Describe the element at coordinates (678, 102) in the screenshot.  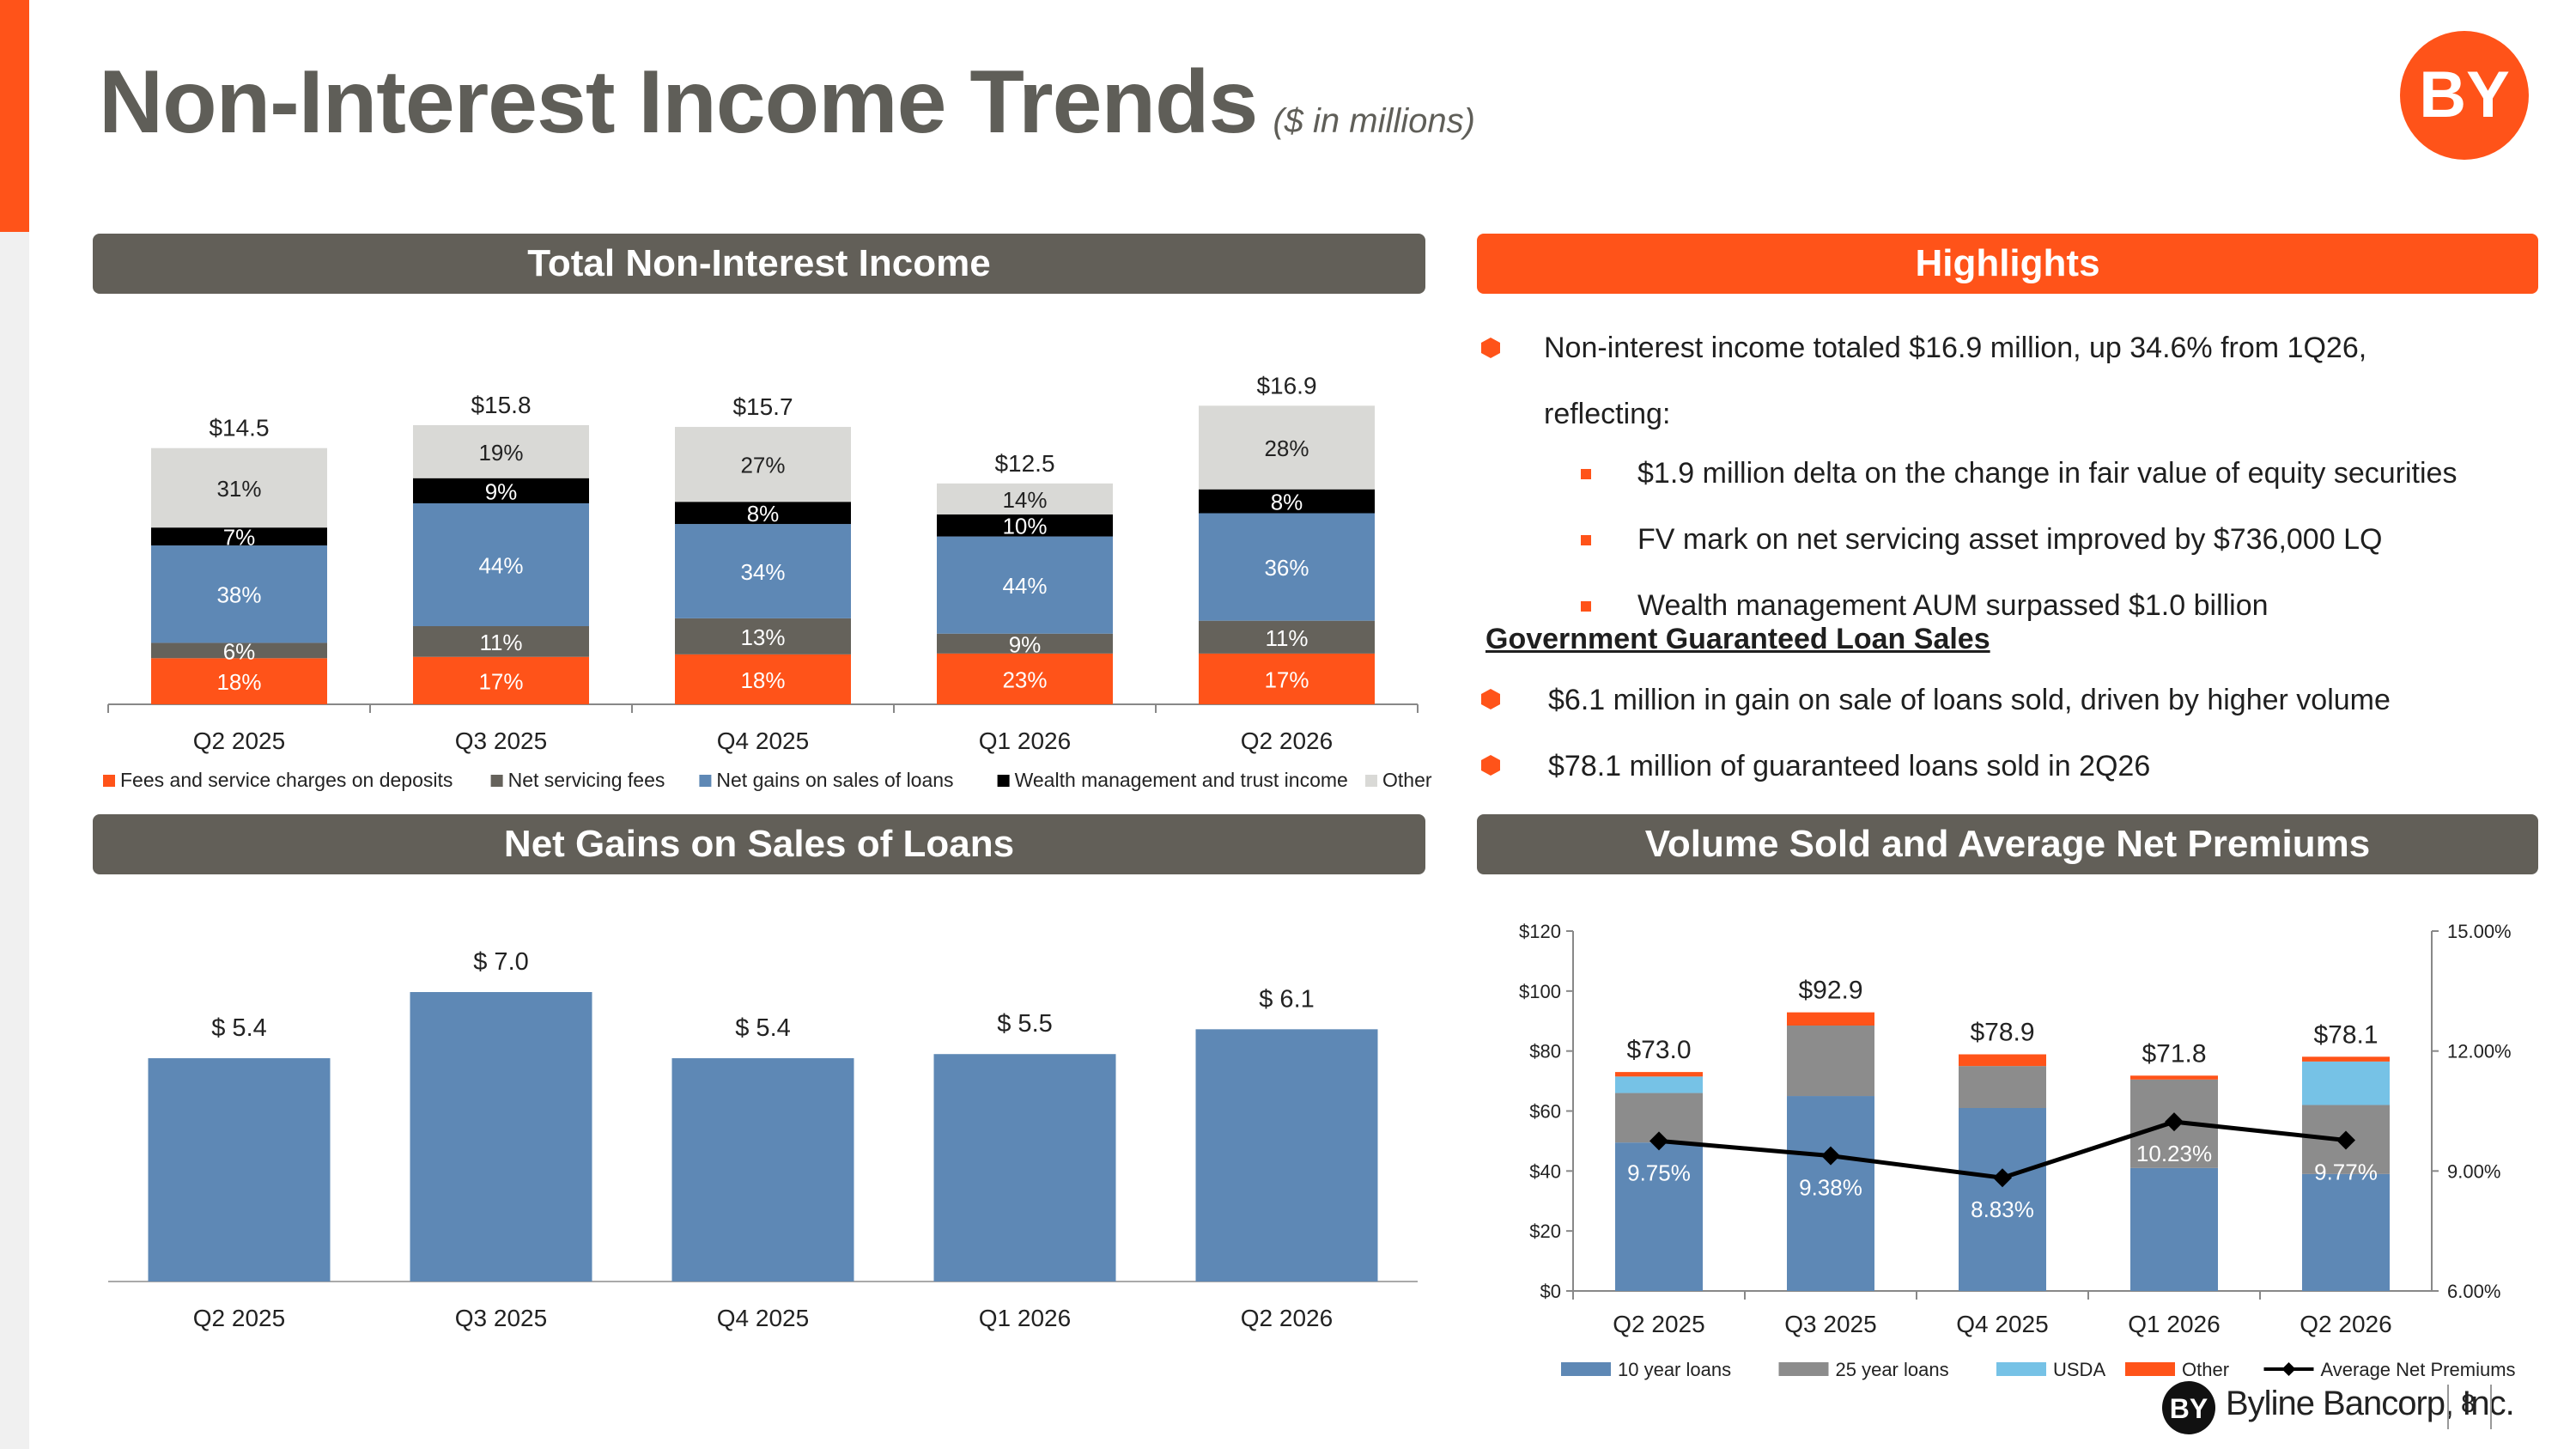
I see `page-title-text: Non-Interest Income Trends` at that location.